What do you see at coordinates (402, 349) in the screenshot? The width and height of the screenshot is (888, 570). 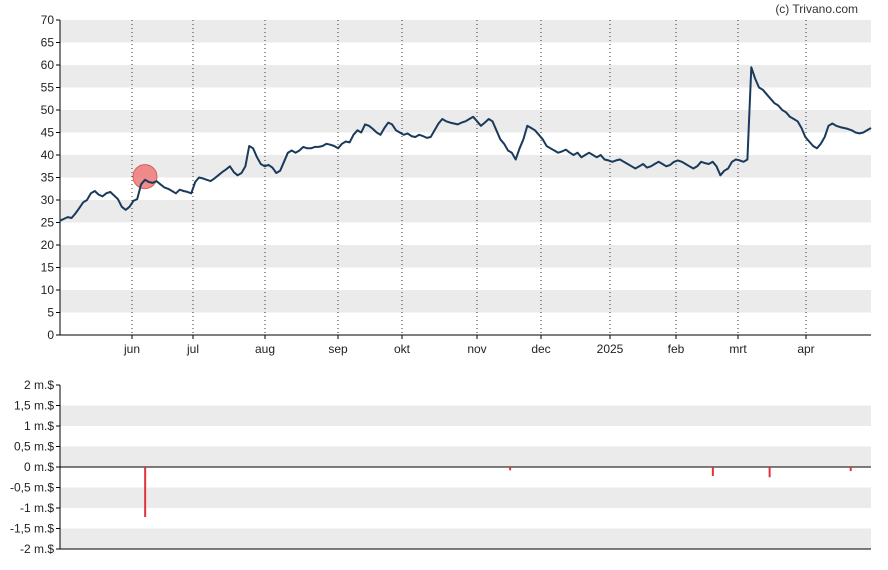 I see `x-tick-label: okt` at bounding box center [402, 349].